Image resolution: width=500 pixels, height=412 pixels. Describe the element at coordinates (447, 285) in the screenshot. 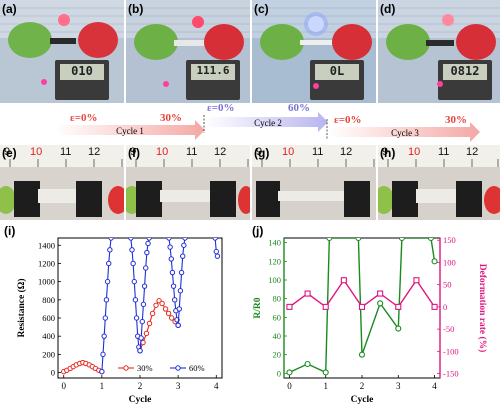

I see `y2-tick-label: 50` at that location.